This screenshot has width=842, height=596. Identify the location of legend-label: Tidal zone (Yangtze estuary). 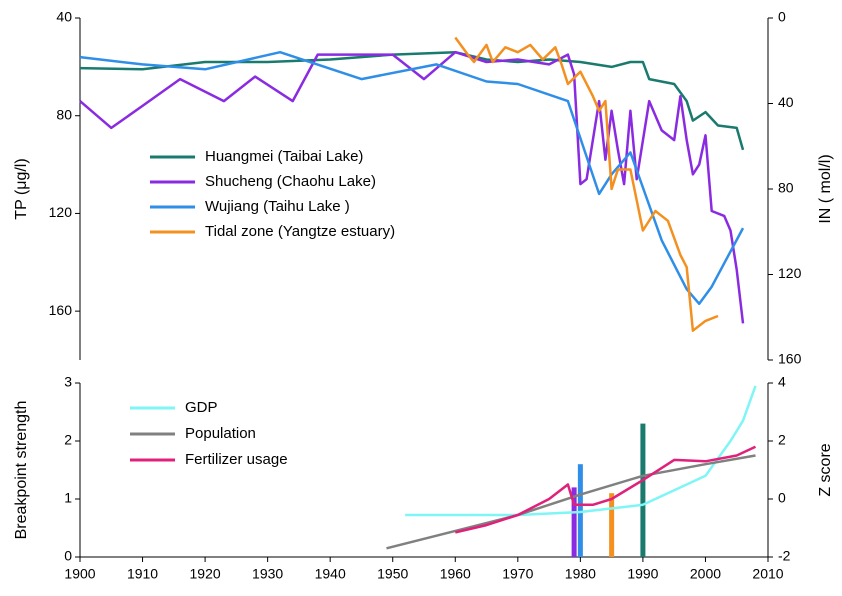
(300, 231).